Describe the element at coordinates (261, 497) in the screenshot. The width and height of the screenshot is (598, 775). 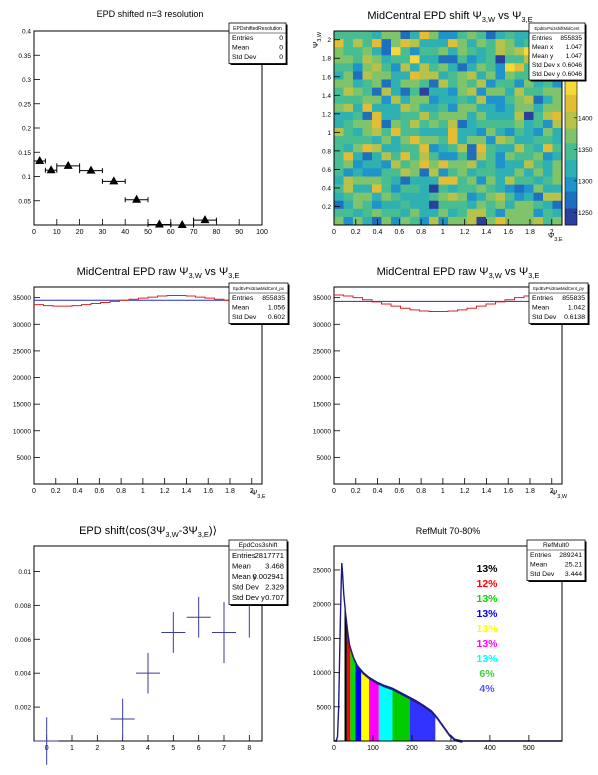
I see `x-axis-subscript: 3,E` at that location.